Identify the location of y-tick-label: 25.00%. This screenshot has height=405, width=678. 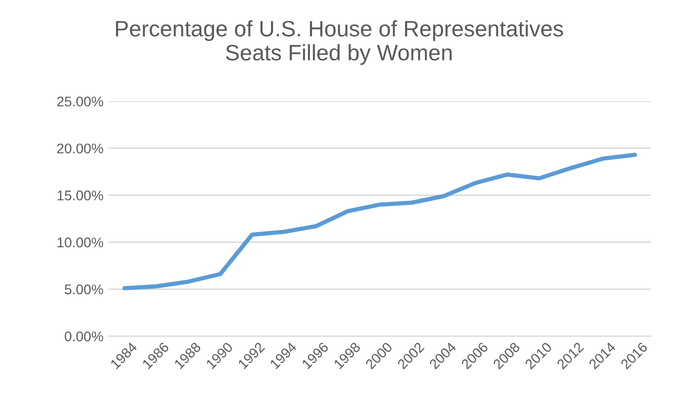
(80, 101).